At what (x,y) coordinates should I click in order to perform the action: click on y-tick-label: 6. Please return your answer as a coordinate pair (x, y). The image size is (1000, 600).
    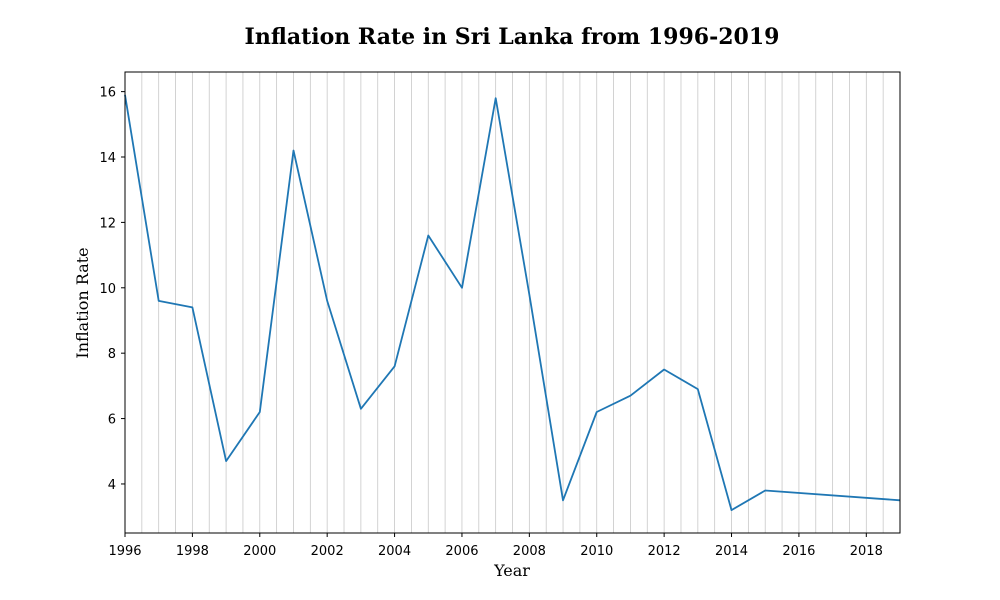
    Looking at the image, I should click on (112, 420).